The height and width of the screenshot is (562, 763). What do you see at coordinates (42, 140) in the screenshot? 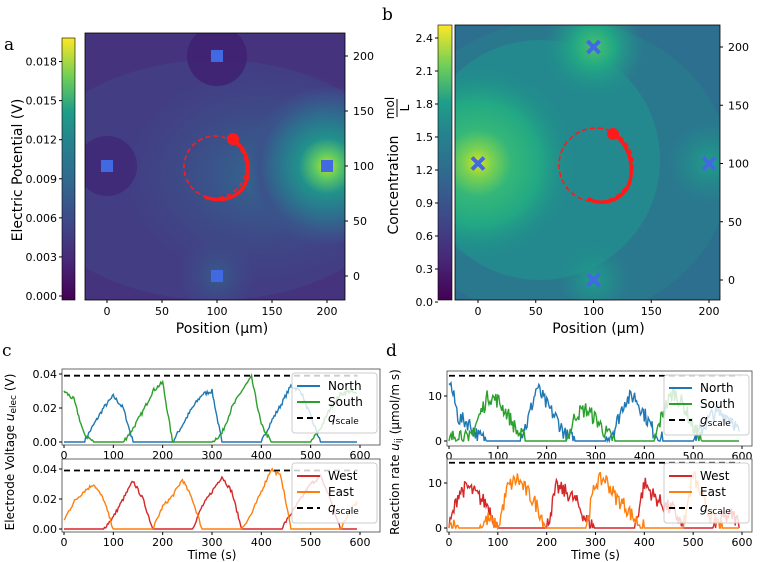
I see `colorbar-tick-label: 0.012` at bounding box center [42, 140].